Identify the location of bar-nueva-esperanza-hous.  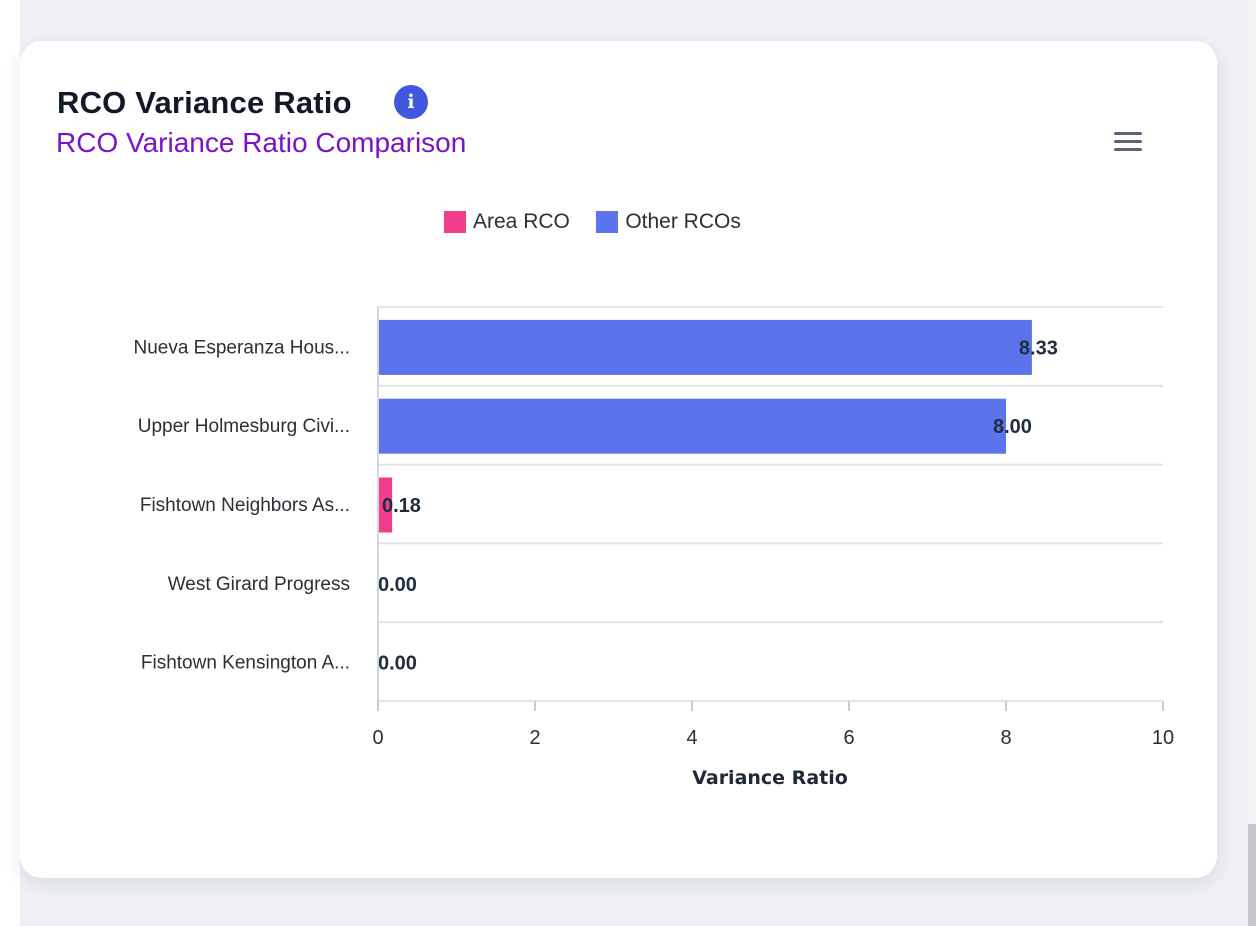
(705, 347).